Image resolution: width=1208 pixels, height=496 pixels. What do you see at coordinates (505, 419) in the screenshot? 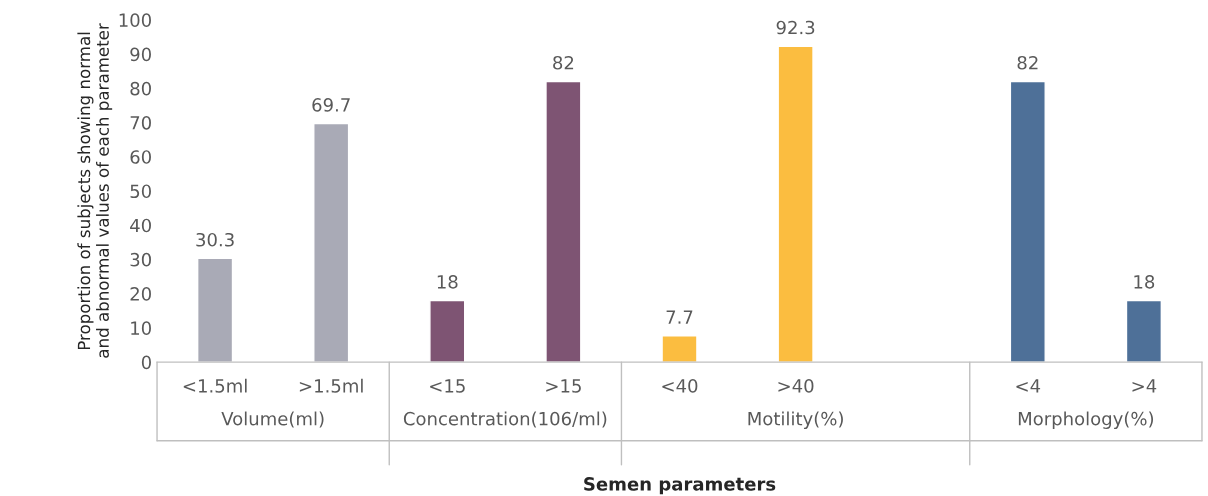
I see `text: Concentration(106/ml)` at bounding box center [505, 419].